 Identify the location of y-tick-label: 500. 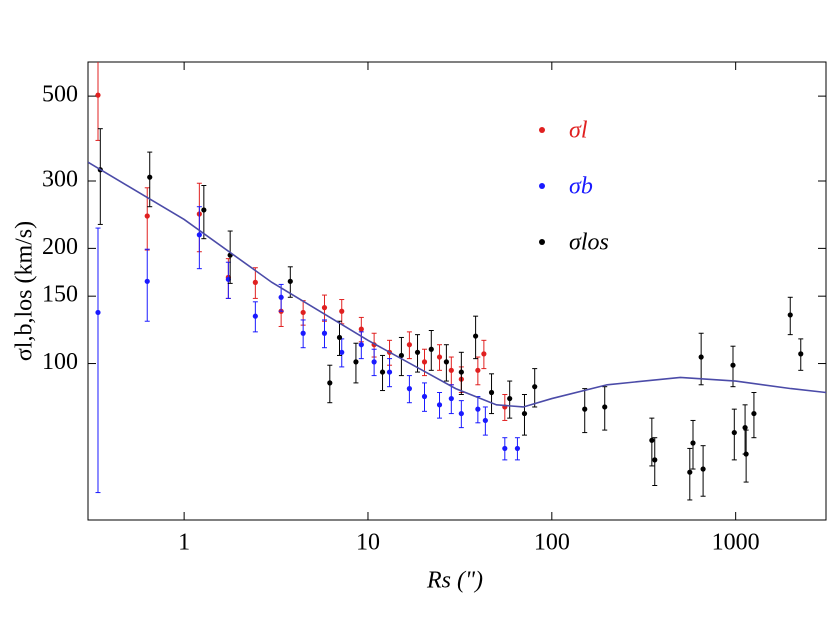
(60, 95).